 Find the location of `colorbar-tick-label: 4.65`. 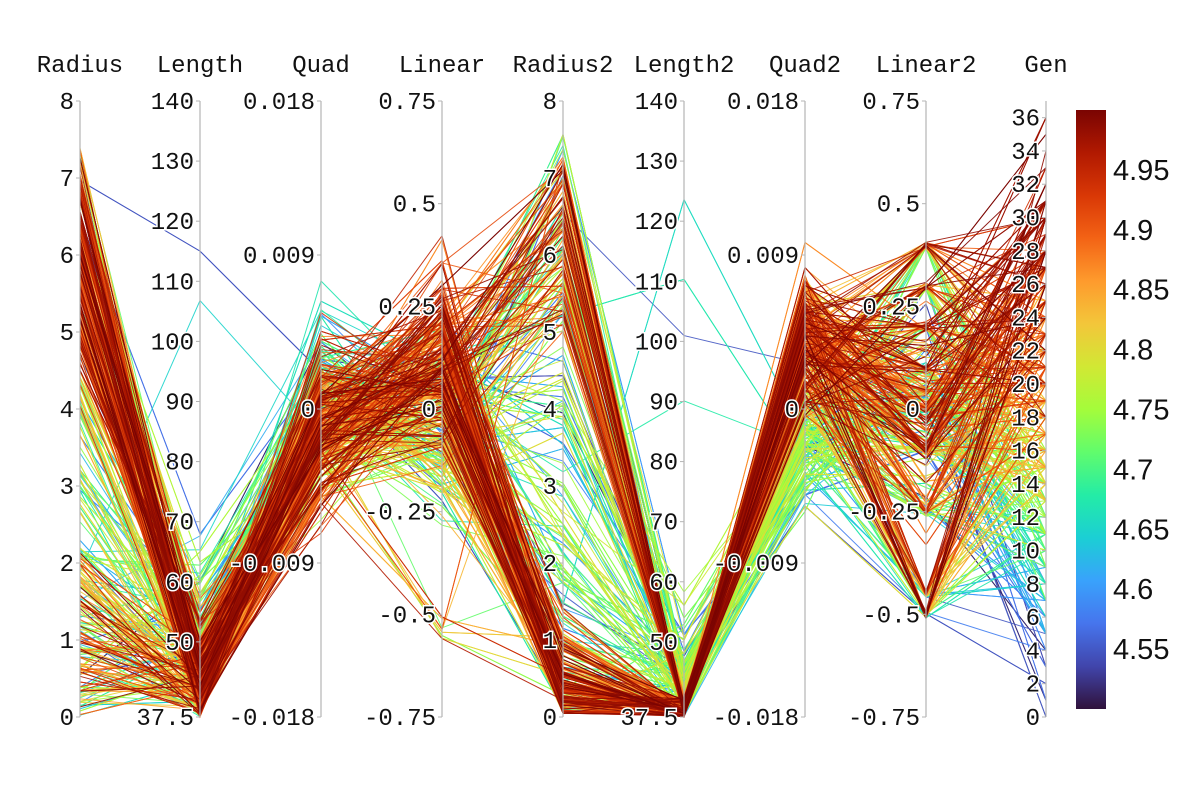

colorbar-tick-label: 4.65 is located at coordinates (1141, 530).